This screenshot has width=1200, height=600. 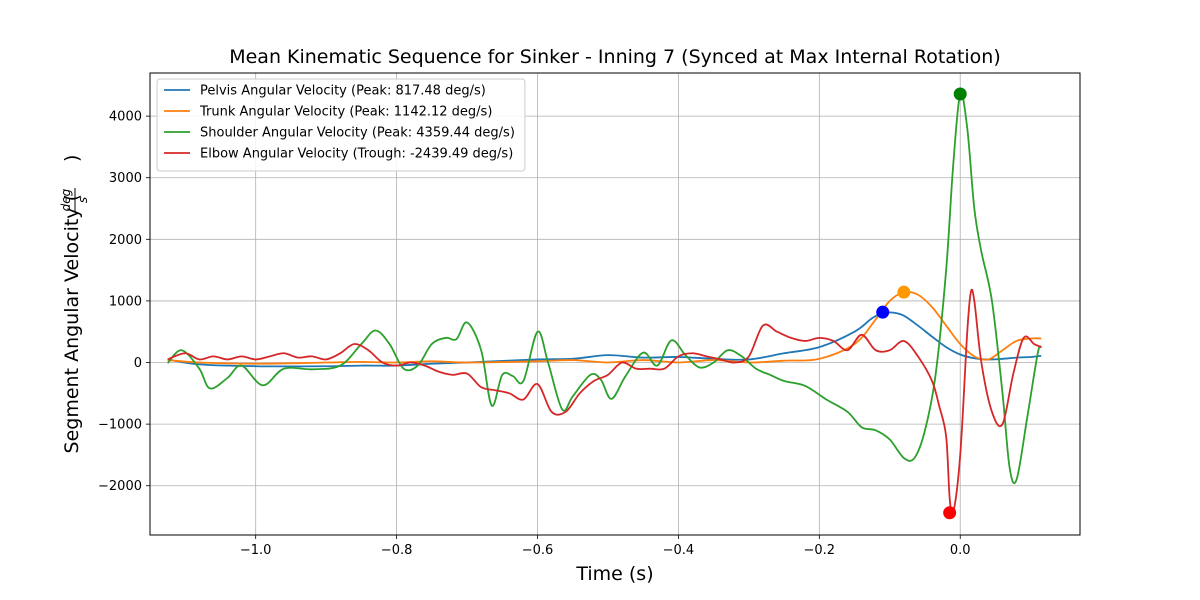 What do you see at coordinates (83, 200) in the screenshot?
I see `y-axis-label-unit-denominator: s` at bounding box center [83, 200].